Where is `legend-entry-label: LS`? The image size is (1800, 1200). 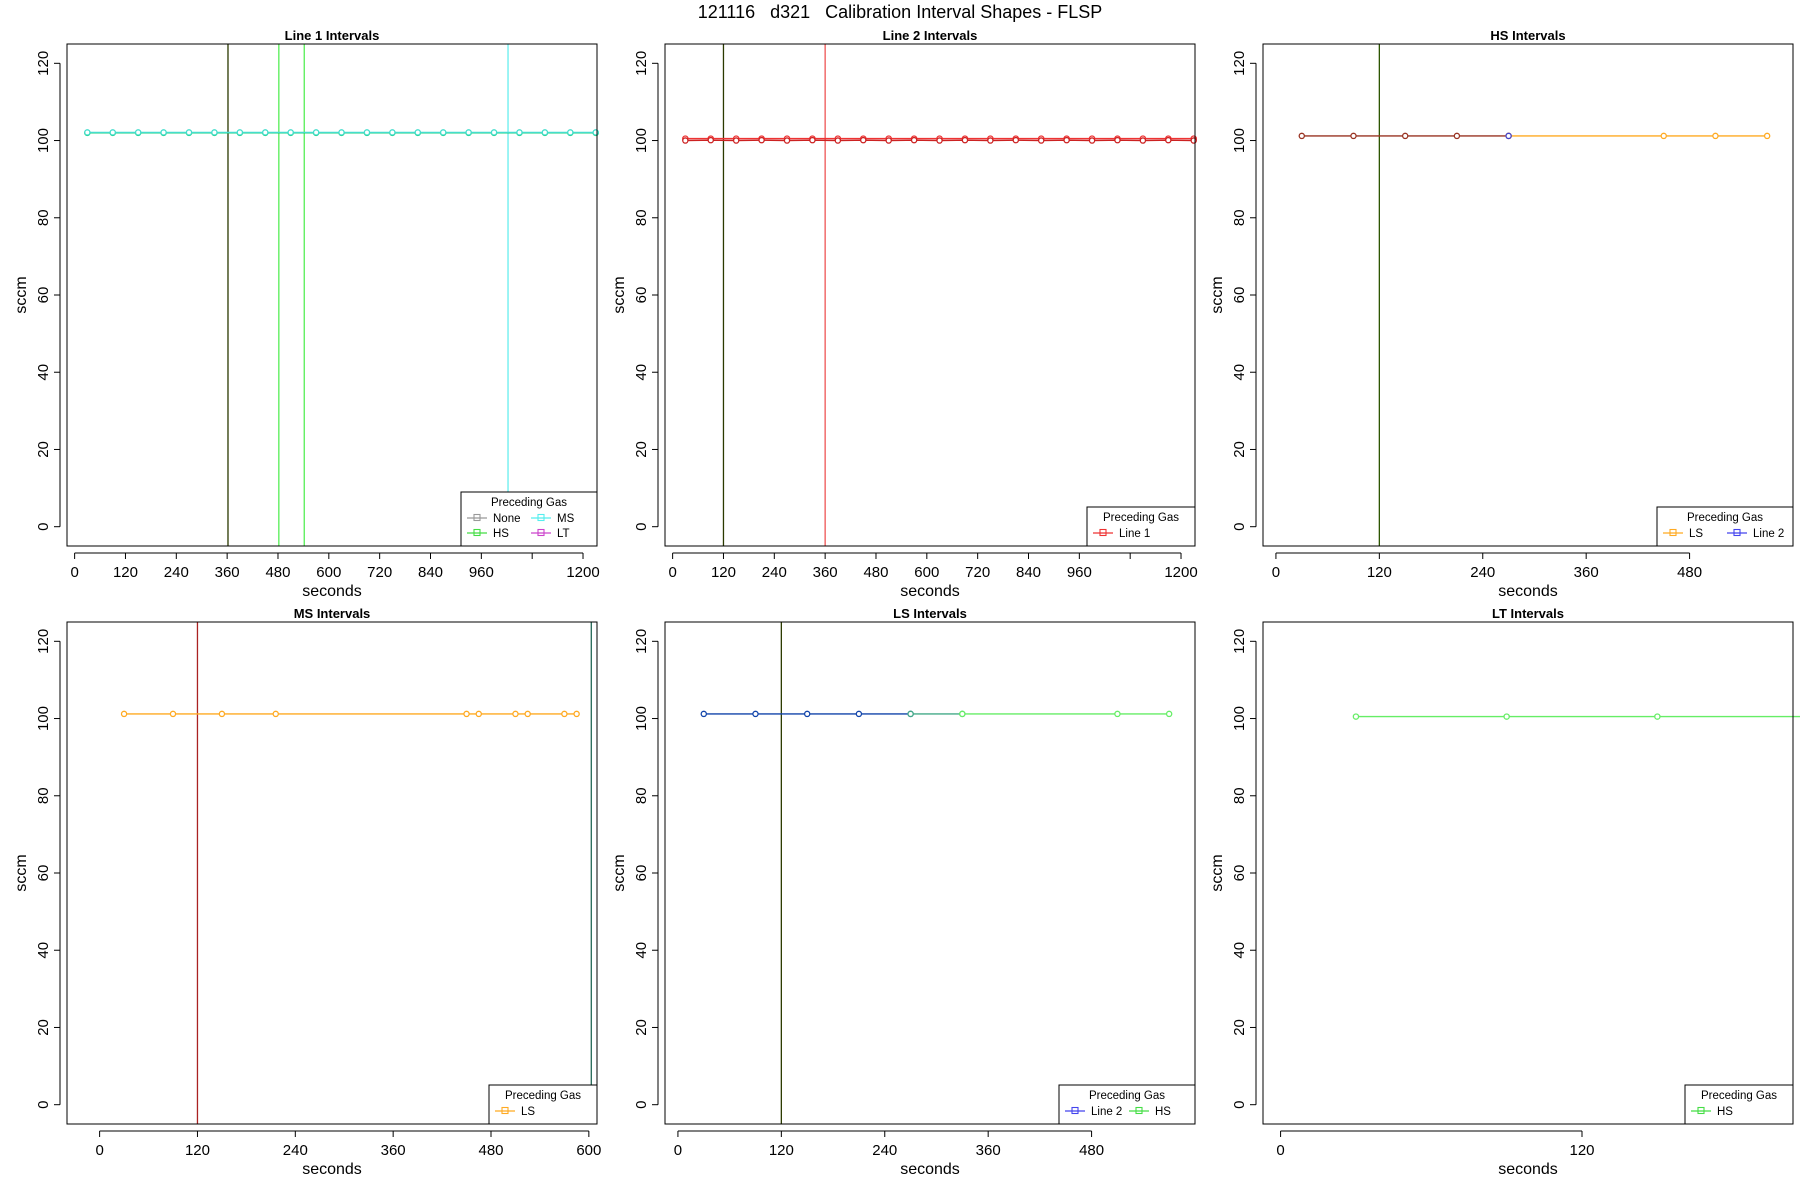 legend-entry-label: LS is located at coordinates (528, 1112).